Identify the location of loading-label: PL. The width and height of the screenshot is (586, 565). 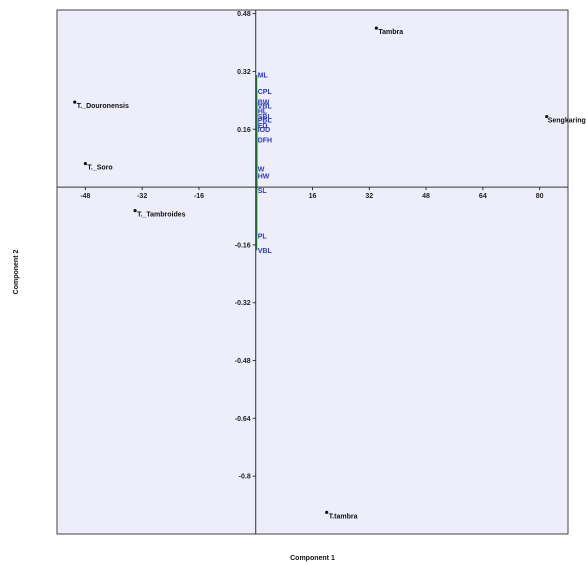
(263, 236).